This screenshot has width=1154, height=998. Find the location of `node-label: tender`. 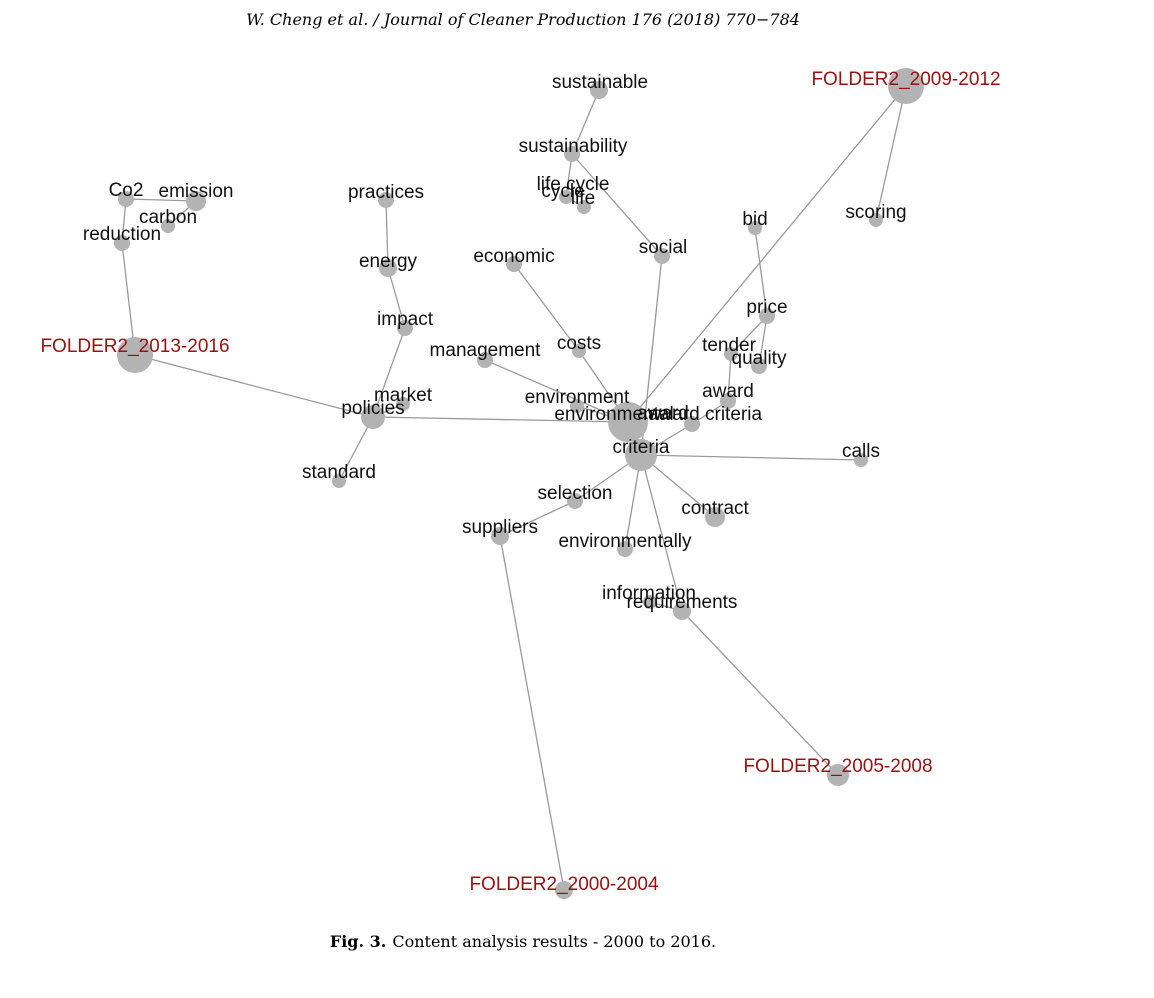

node-label: tender is located at coordinates (729, 345).